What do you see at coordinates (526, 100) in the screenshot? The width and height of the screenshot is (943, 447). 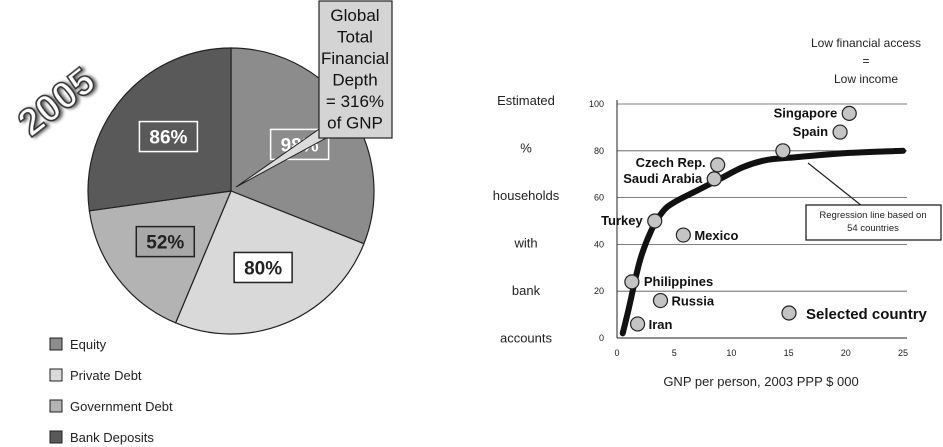 I see `y-title-line: Estimated` at bounding box center [526, 100].